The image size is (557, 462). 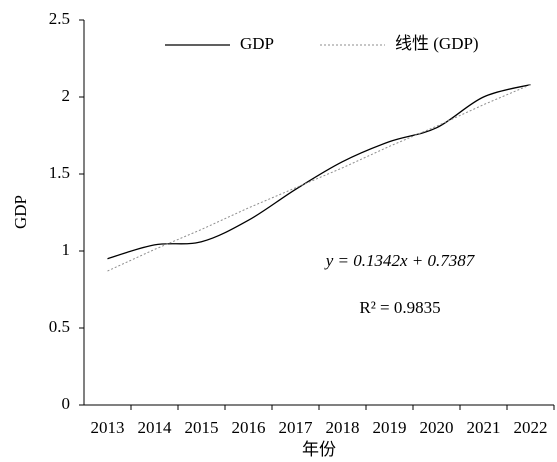 I want to click on y-tick-label: 0, so click(x=66, y=403).